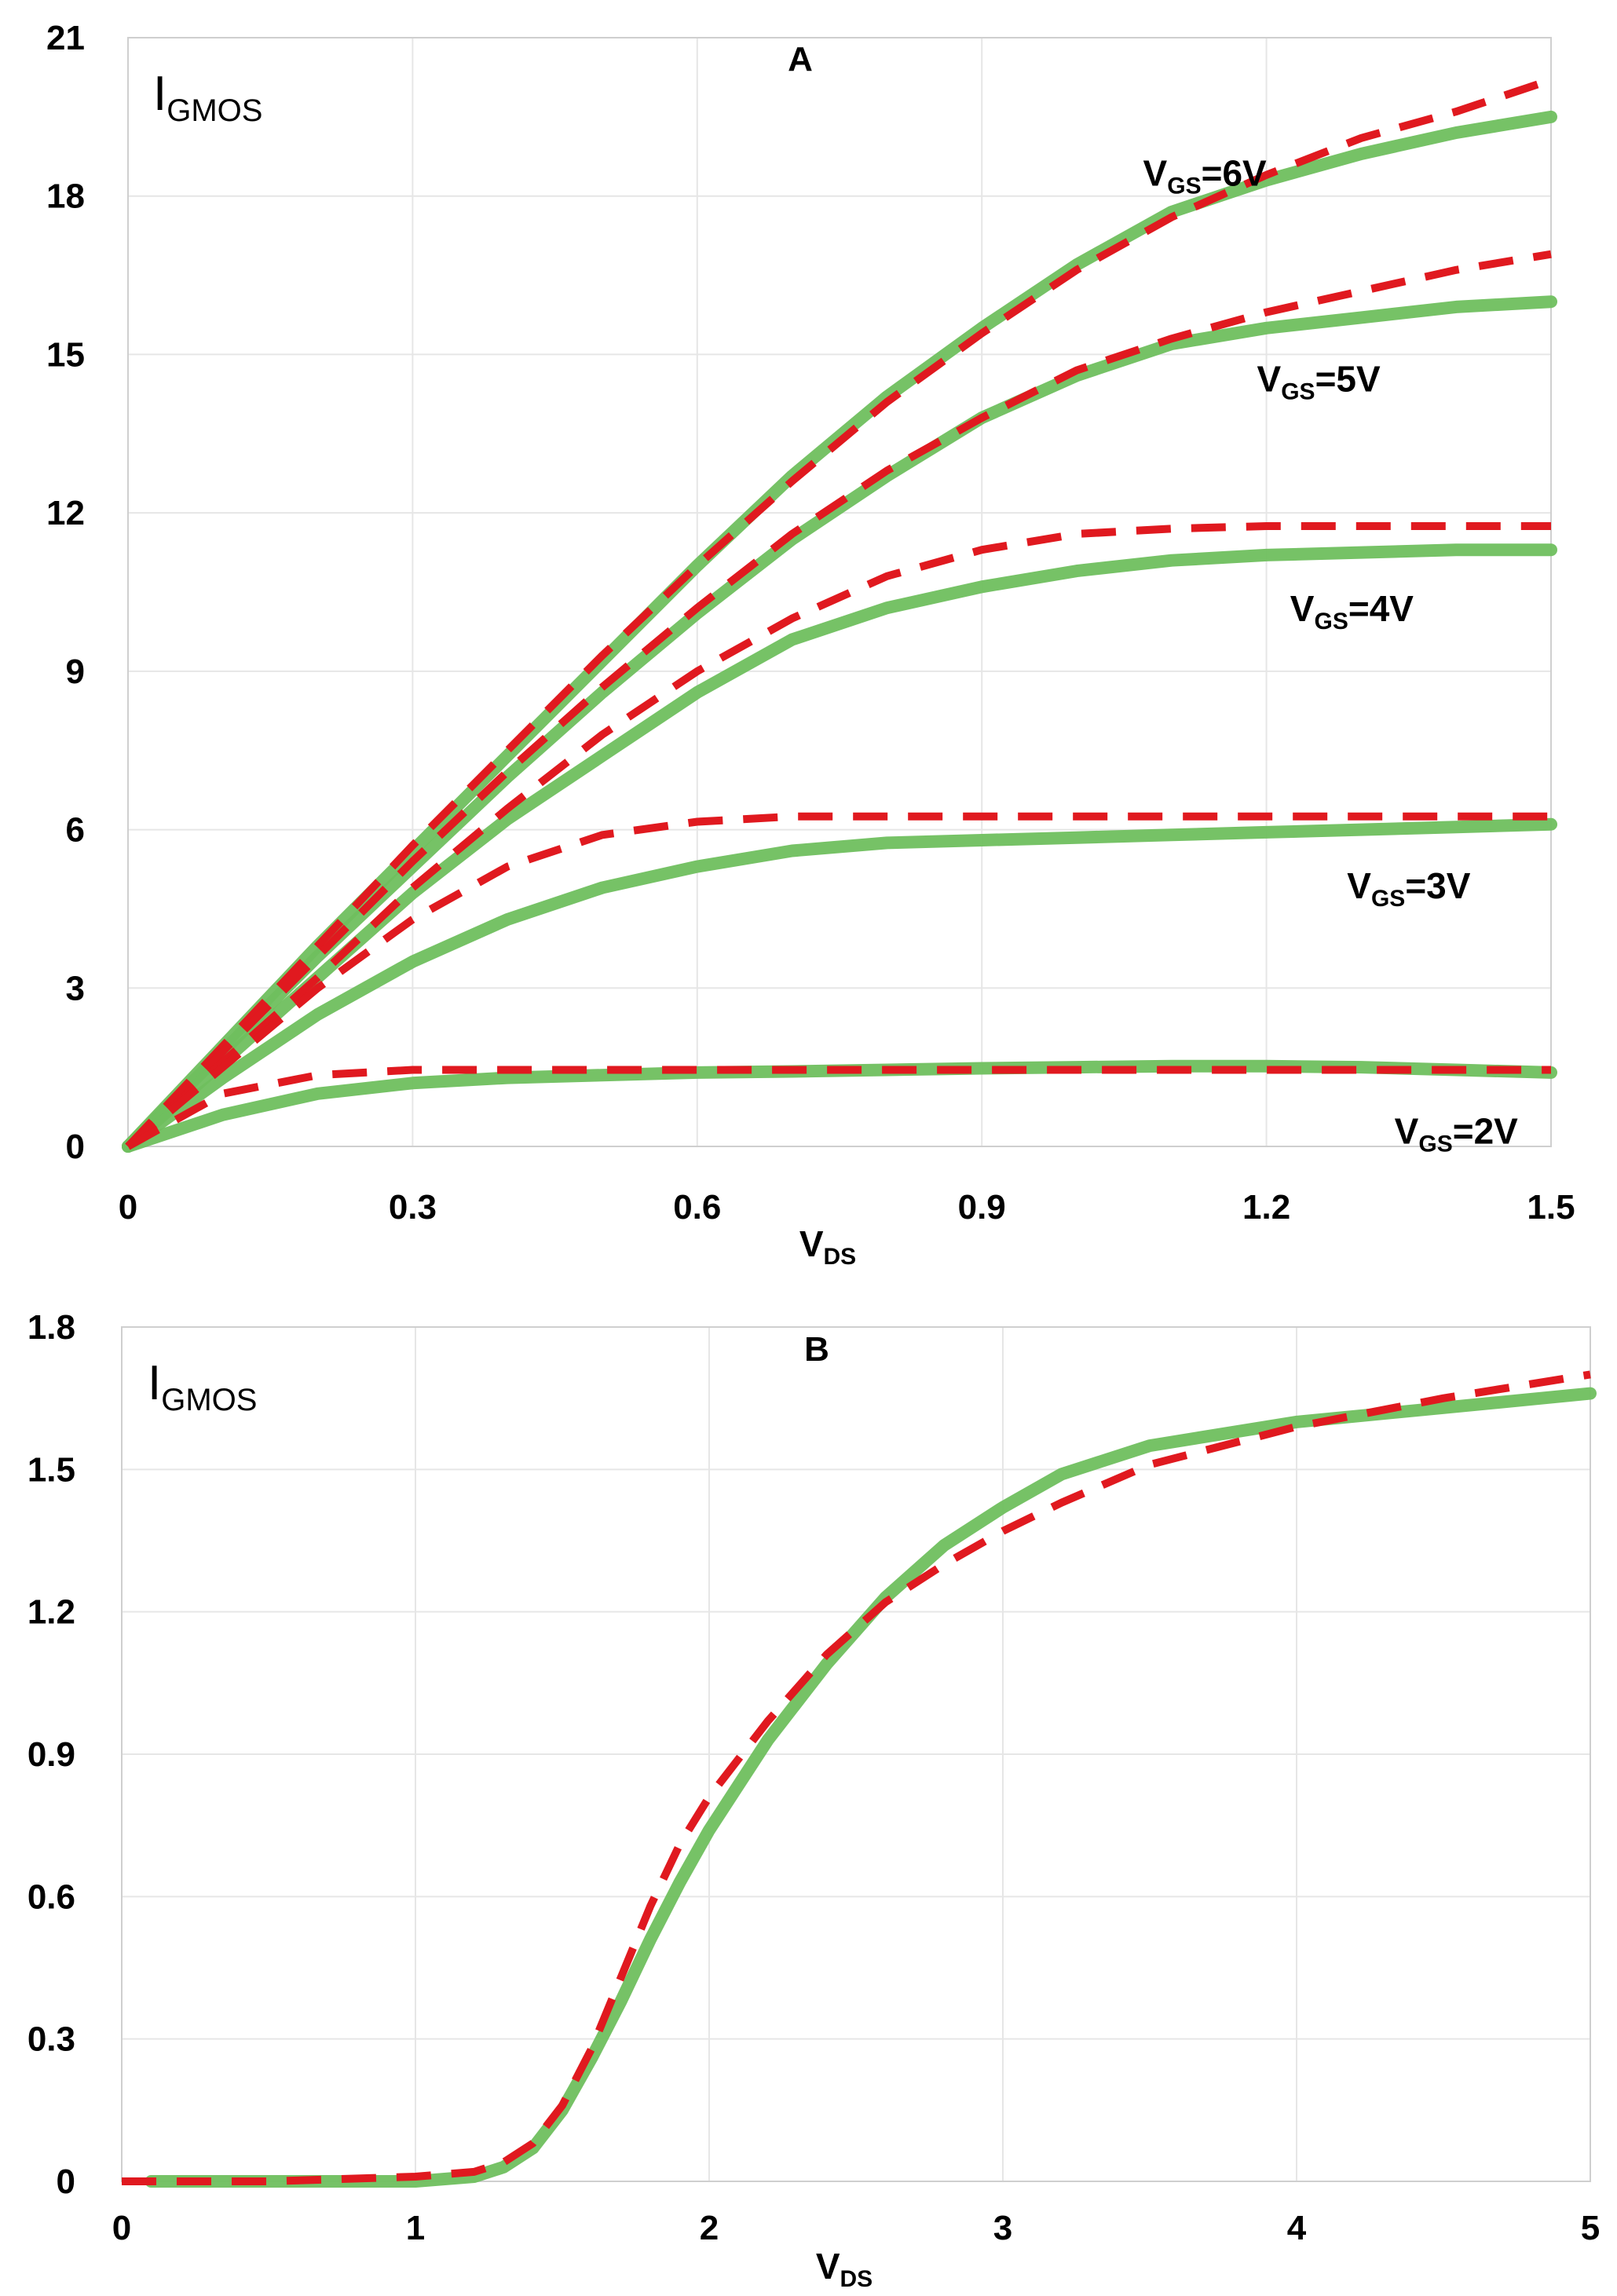 The height and width of the screenshot is (2296, 1617). I want to click on panel-a-y-tick-label: 0, so click(75, 1147).